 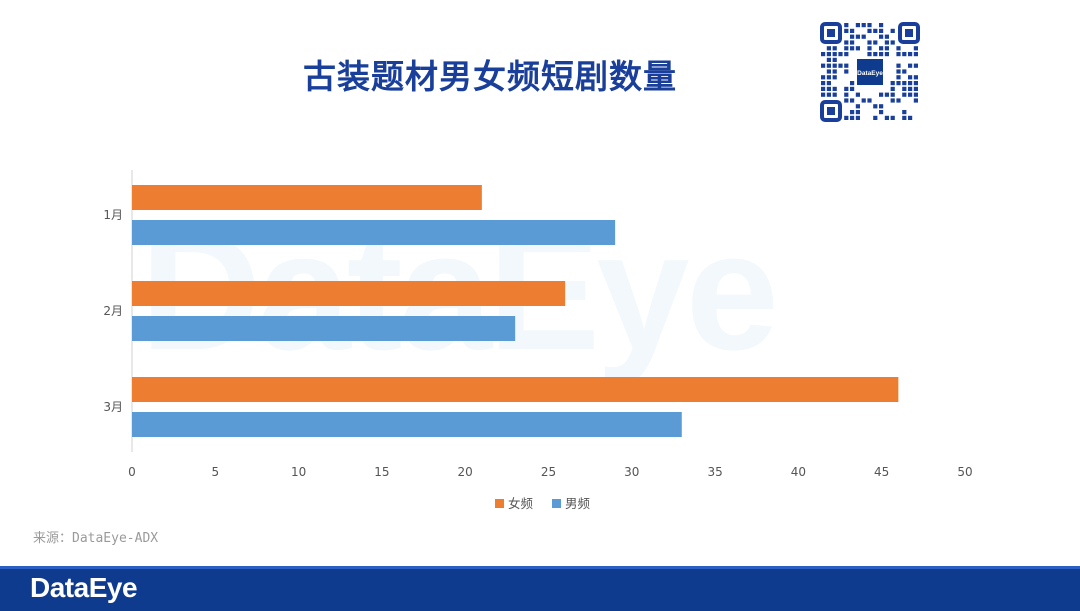 I want to click on x-tick-label: 40, so click(x=798, y=472).